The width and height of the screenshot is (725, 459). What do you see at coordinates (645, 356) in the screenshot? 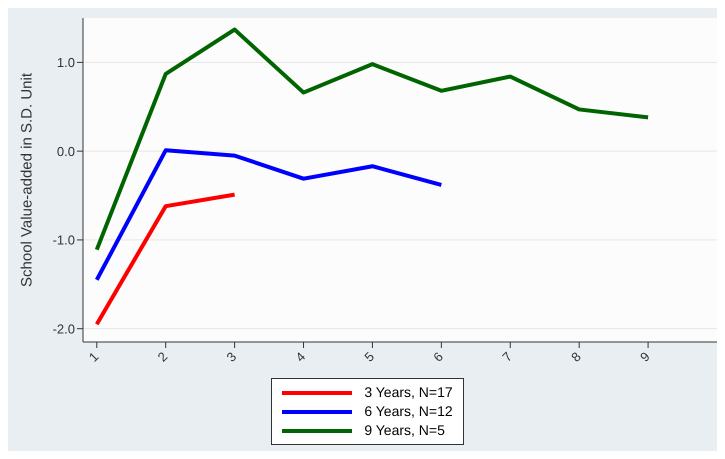
I see `x-tick-label: 9` at bounding box center [645, 356].